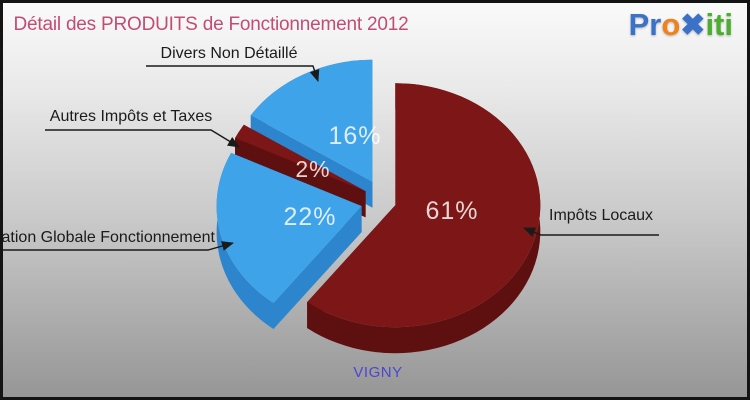  Describe the element at coordinates (229, 53) in the screenshot. I see `label-divers-non-detaille: Divers Non Détaillé` at that location.